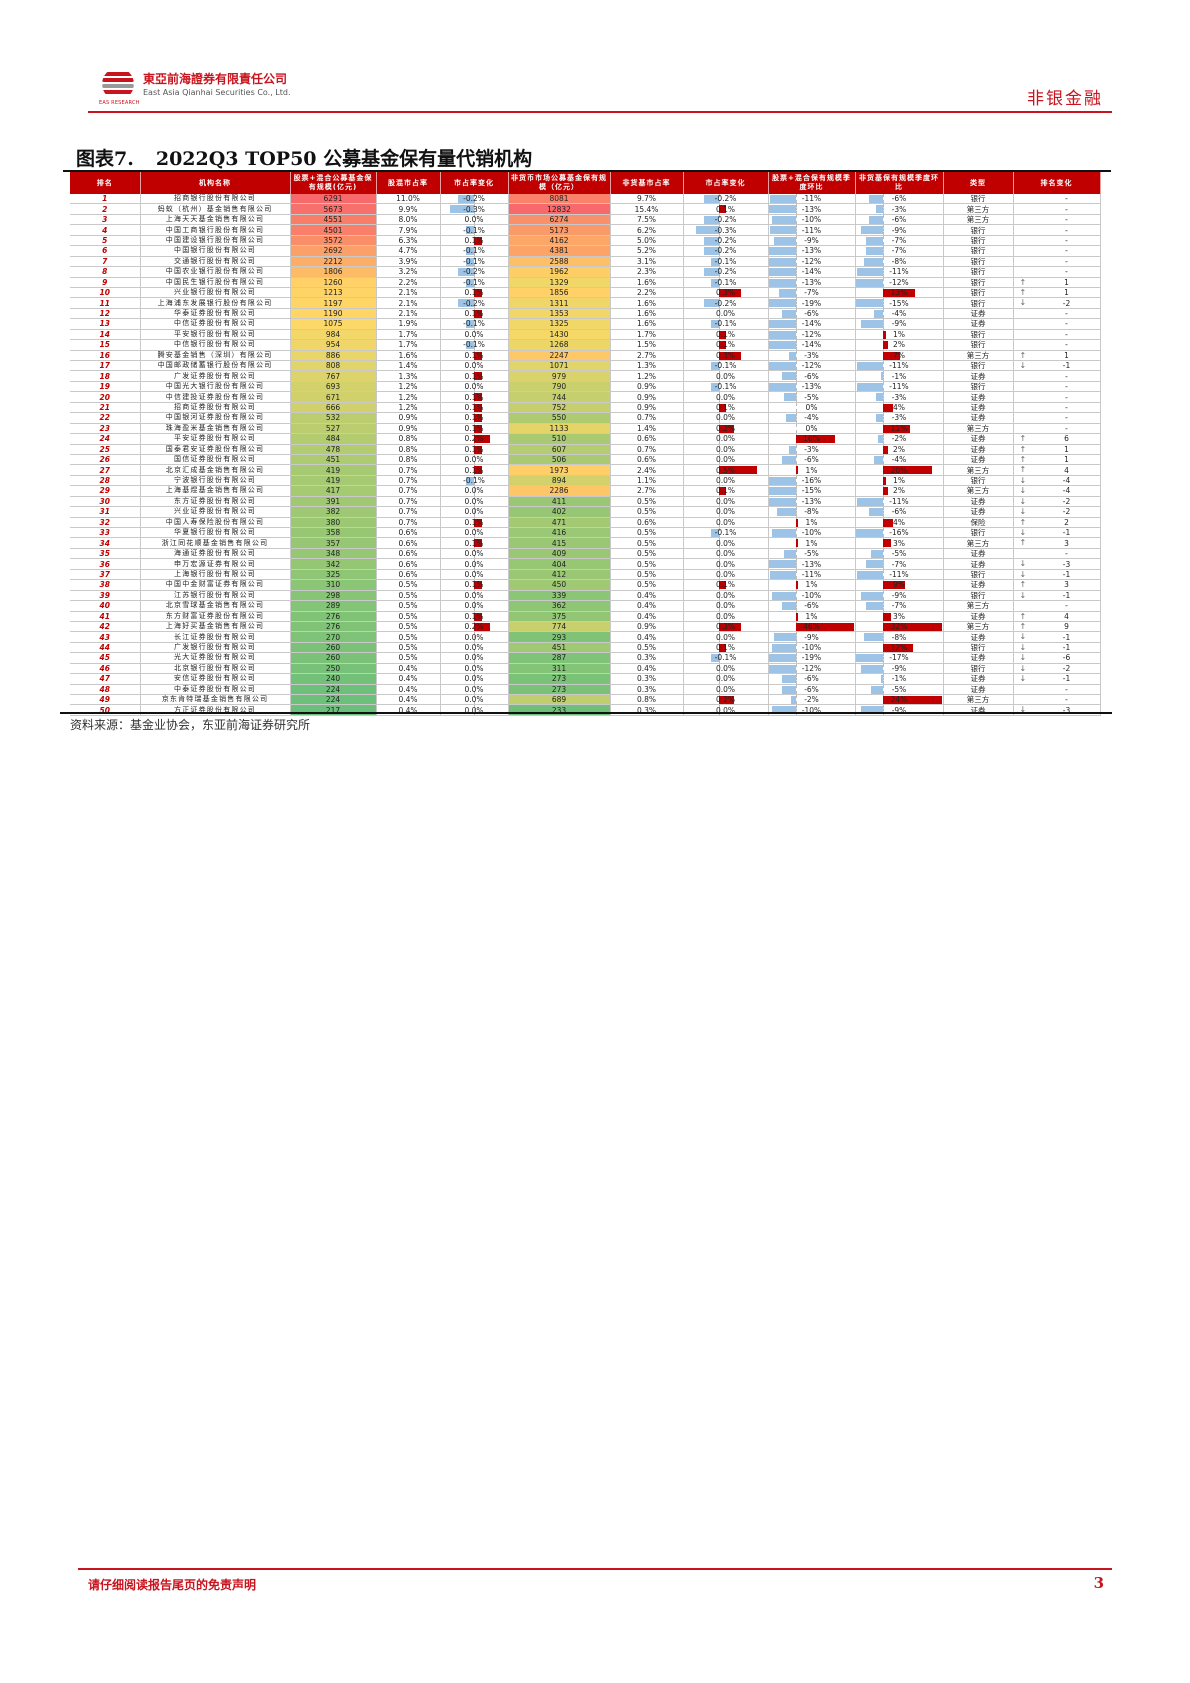 The height and width of the screenshot is (1683, 1190). What do you see at coordinates (812, 596) in the screenshot?
I see `equity-qoq: -10%` at bounding box center [812, 596].